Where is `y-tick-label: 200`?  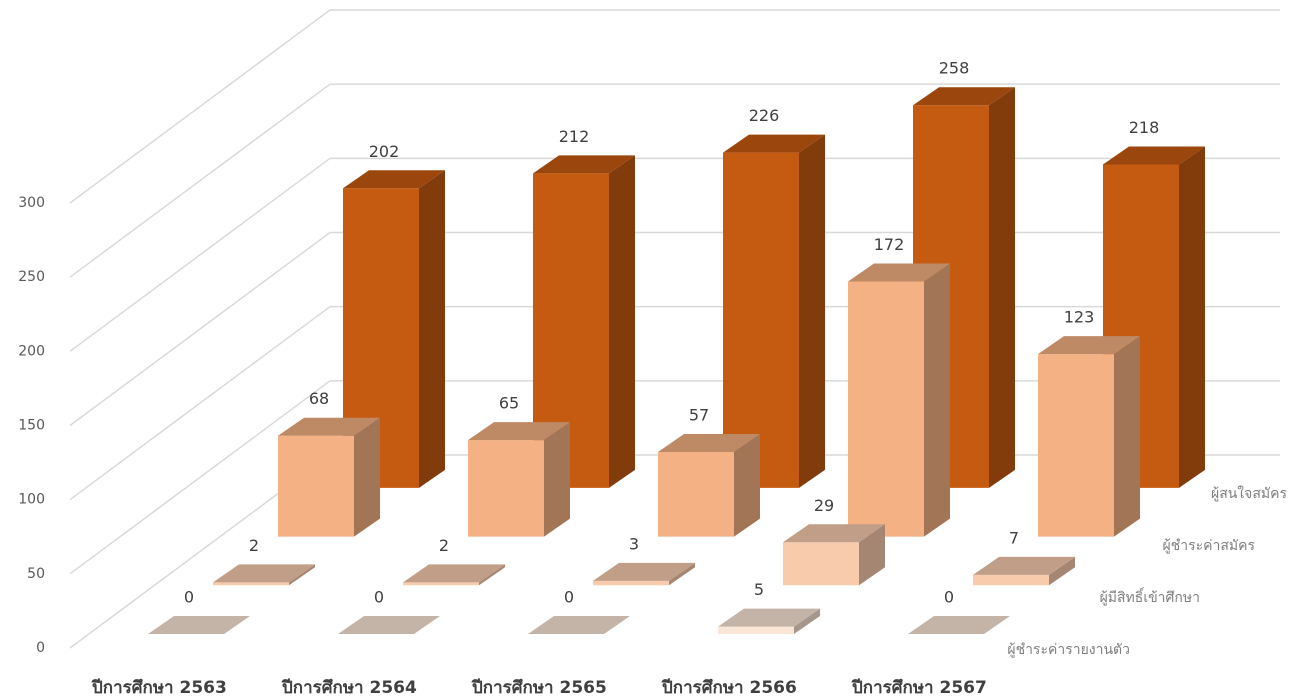 y-tick-label: 200 is located at coordinates (31, 351).